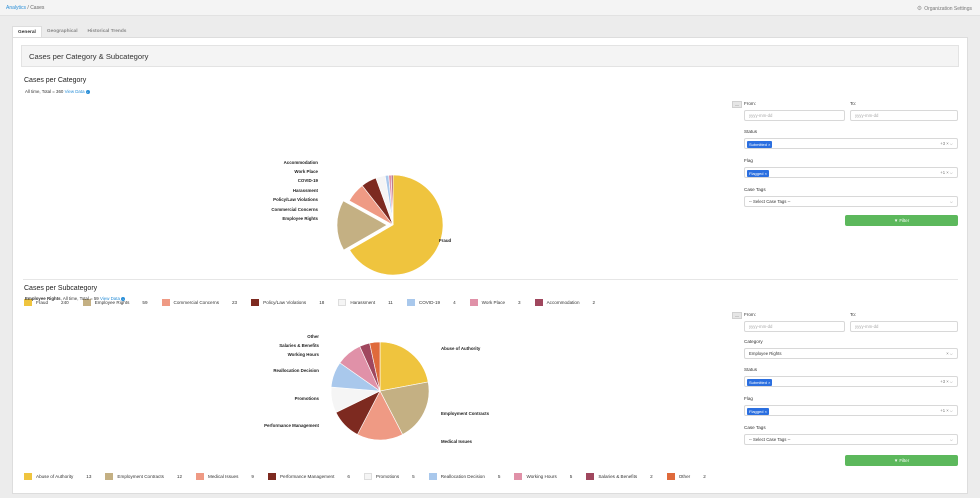  What do you see at coordinates (199, 302) in the screenshot?
I see `legend-item: Commercial Concerns 23` at bounding box center [199, 302].